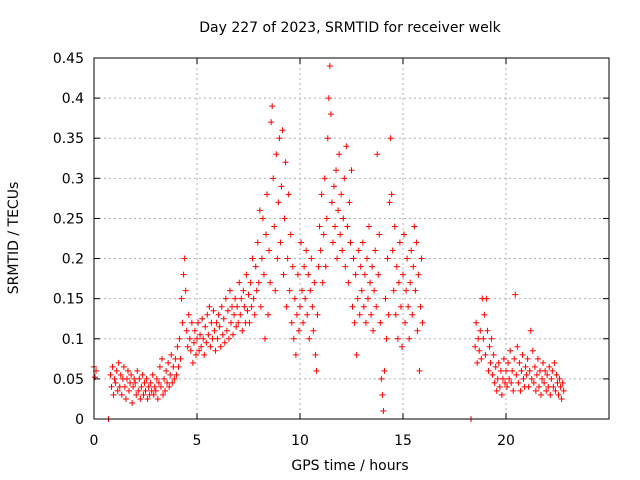 The image size is (640, 480). I want to click on y-tick-label: 0.15, so click(68, 300).